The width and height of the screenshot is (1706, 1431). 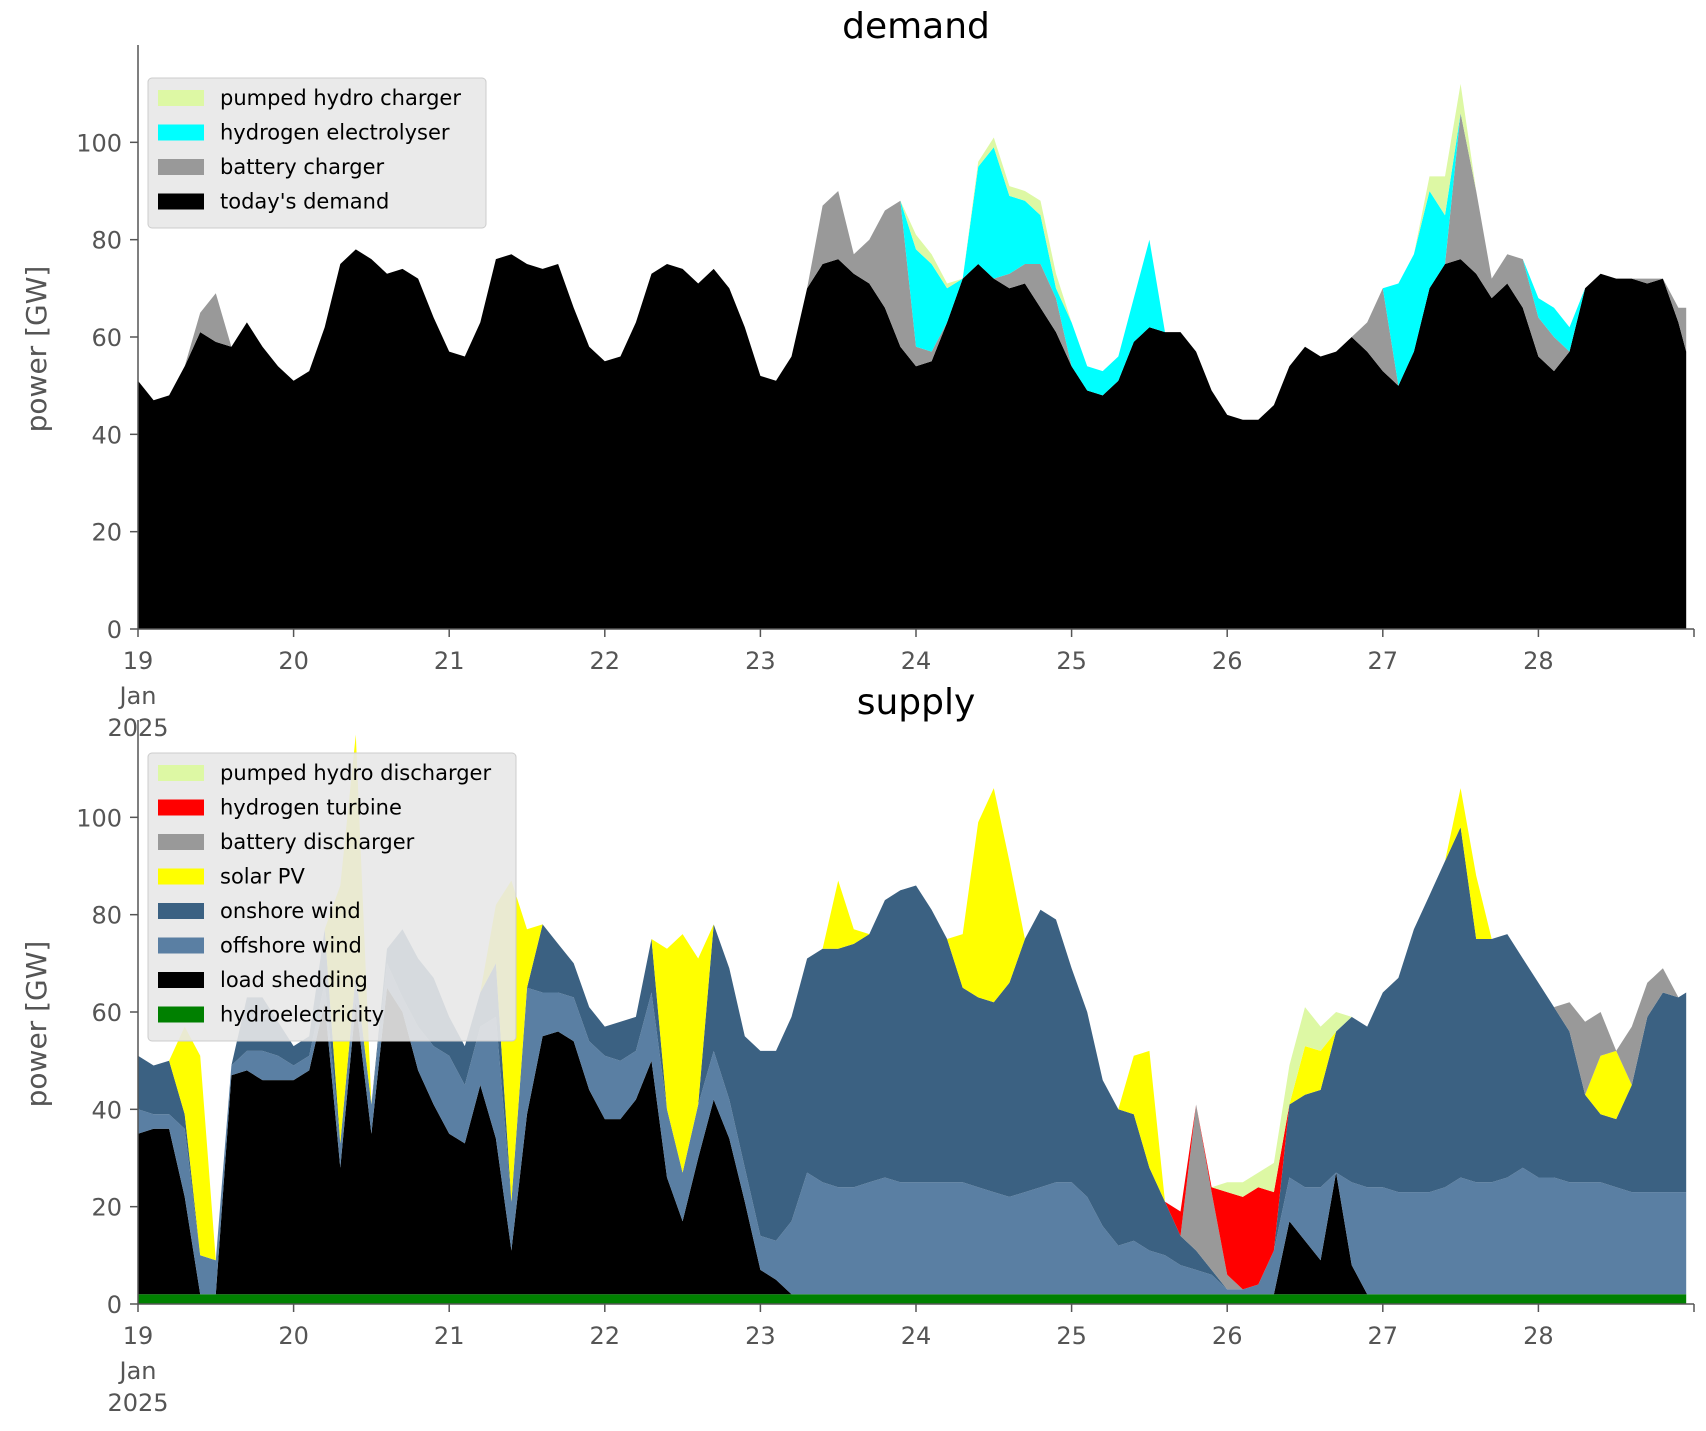 I want to click on legend-swatch-hydroelectricity, so click(x=181, y=1014).